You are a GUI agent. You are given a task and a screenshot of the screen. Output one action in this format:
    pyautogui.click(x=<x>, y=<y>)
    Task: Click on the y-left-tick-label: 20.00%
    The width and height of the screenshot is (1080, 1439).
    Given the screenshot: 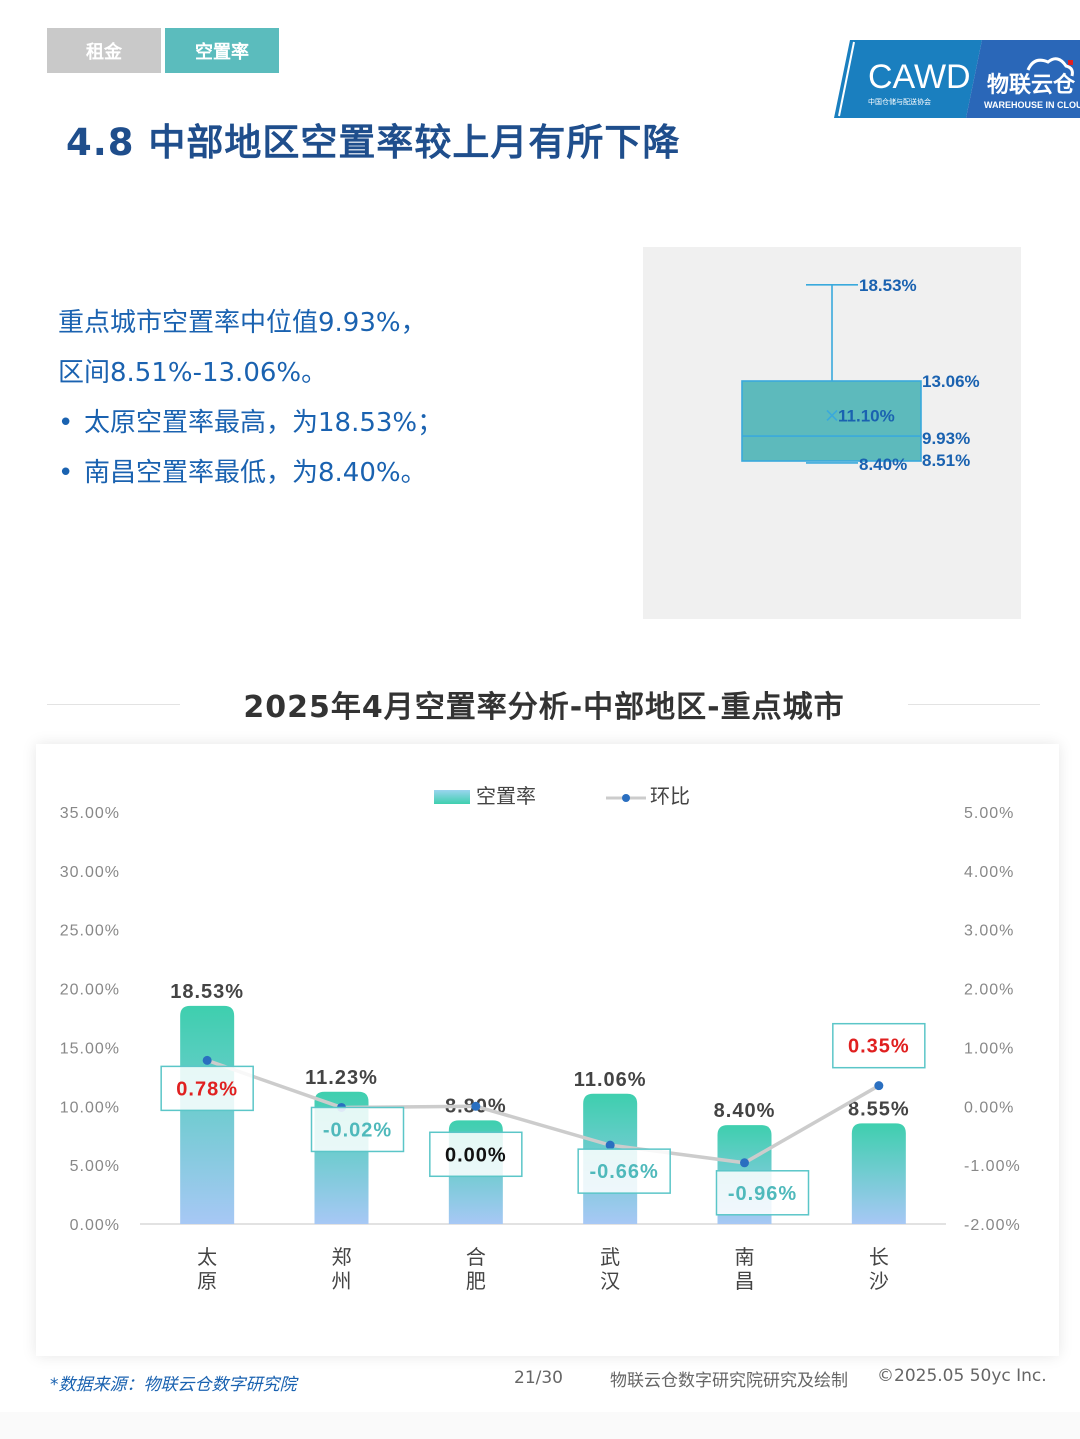 What is the action you would take?
    pyautogui.click(x=90, y=990)
    